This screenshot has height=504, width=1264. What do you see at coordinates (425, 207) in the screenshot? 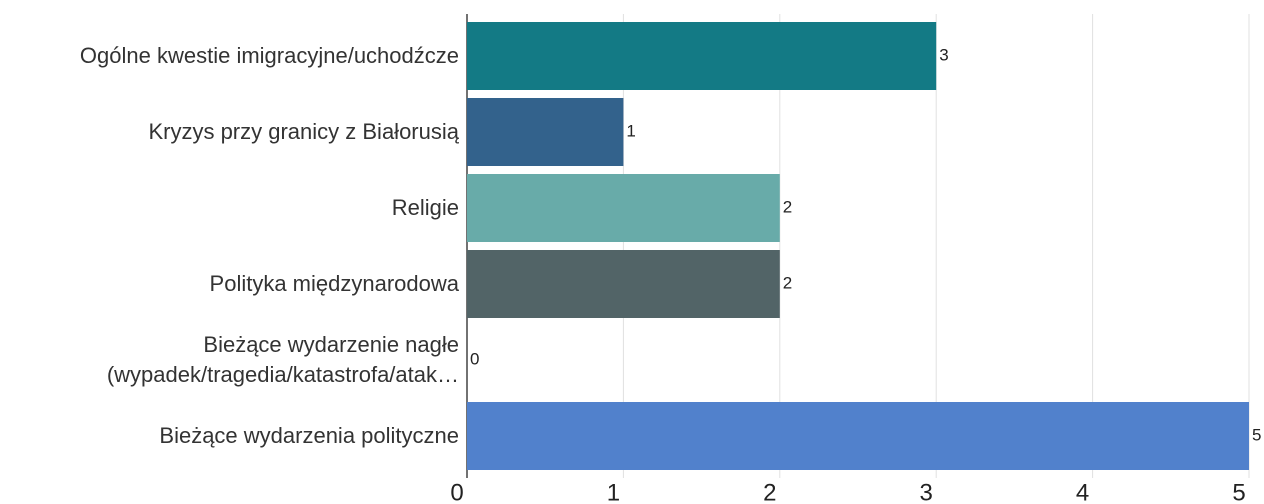
I see `y-tick-label: Religie` at bounding box center [425, 207].